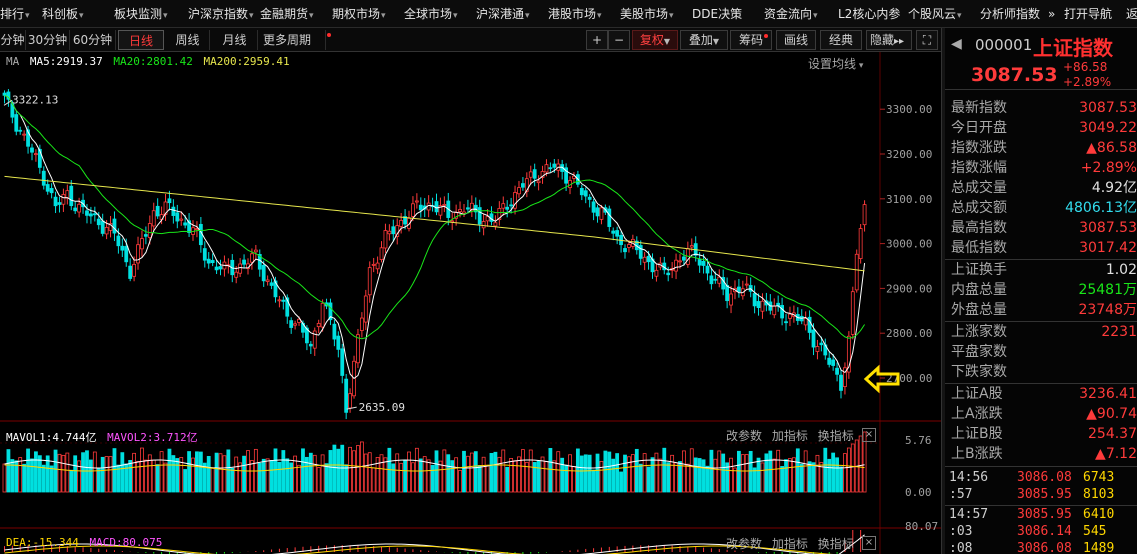 The width and height of the screenshot is (1137, 554). What do you see at coordinates (62, 13) in the screenshot?
I see `nav-item-1: 科创板▾` at bounding box center [62, 13].